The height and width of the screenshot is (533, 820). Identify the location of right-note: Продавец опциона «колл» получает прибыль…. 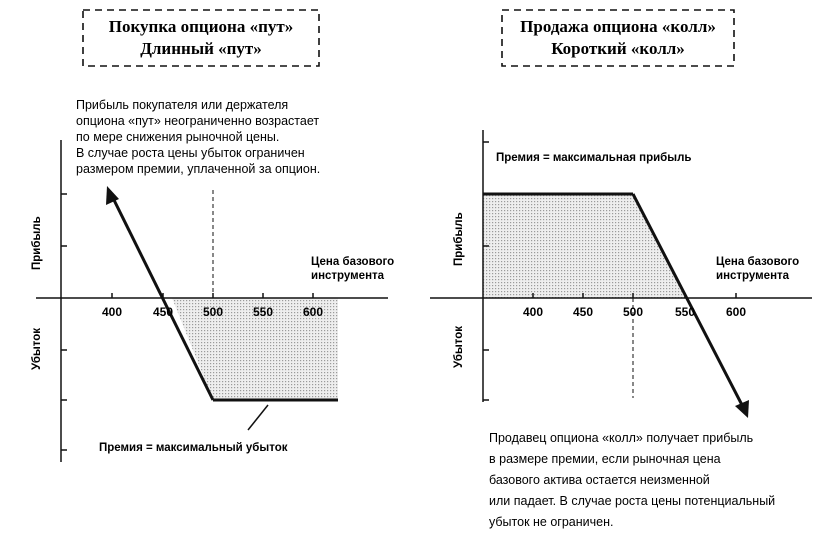
(632, 480).